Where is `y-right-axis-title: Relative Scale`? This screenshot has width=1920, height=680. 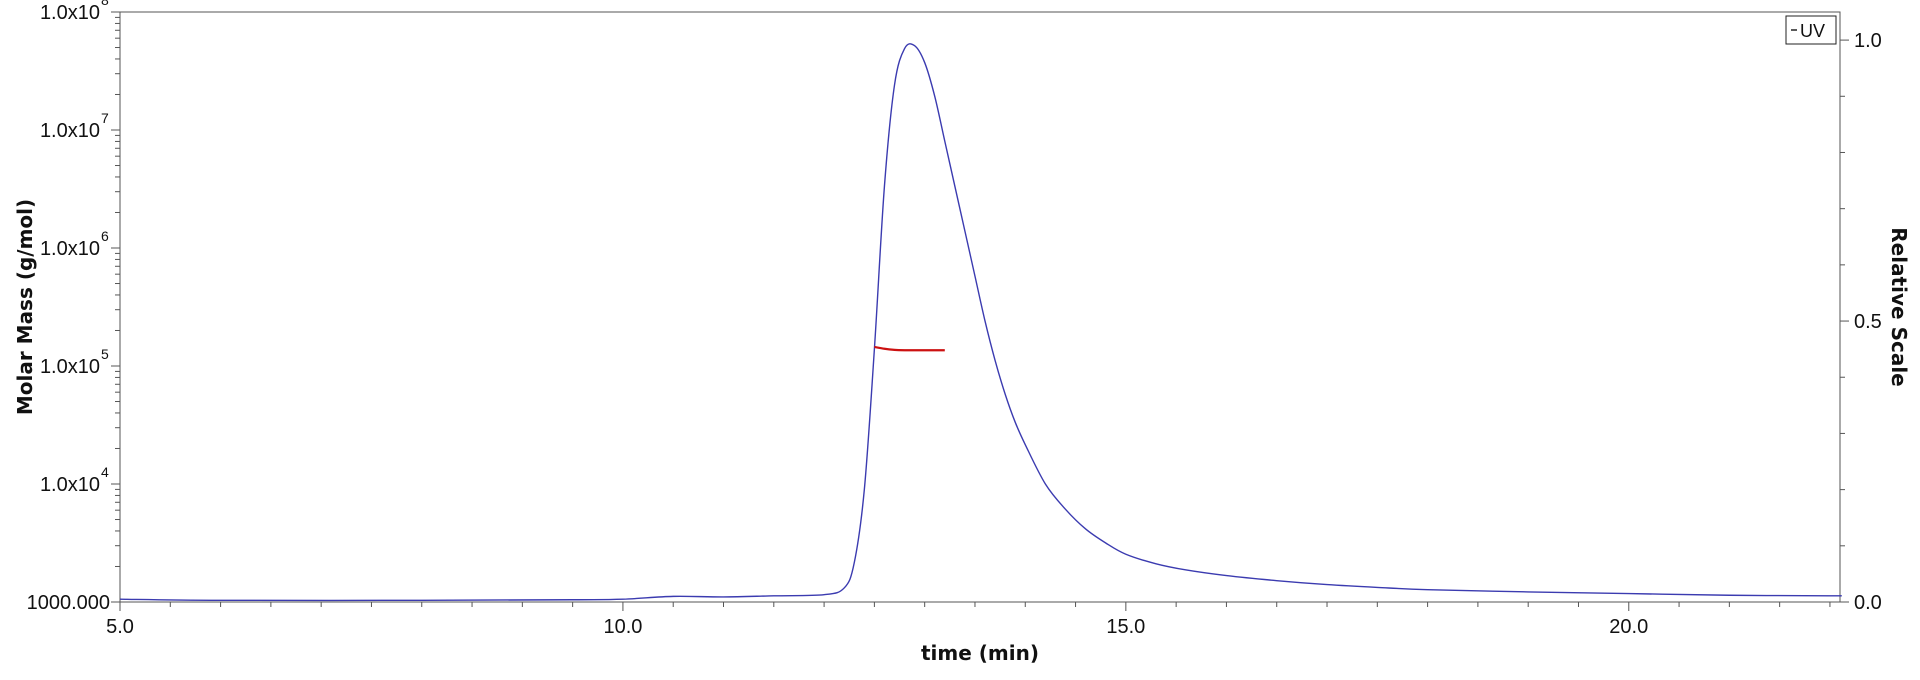
y-right-axis-title: Relative Scale is located at coordinates (1899, 306).